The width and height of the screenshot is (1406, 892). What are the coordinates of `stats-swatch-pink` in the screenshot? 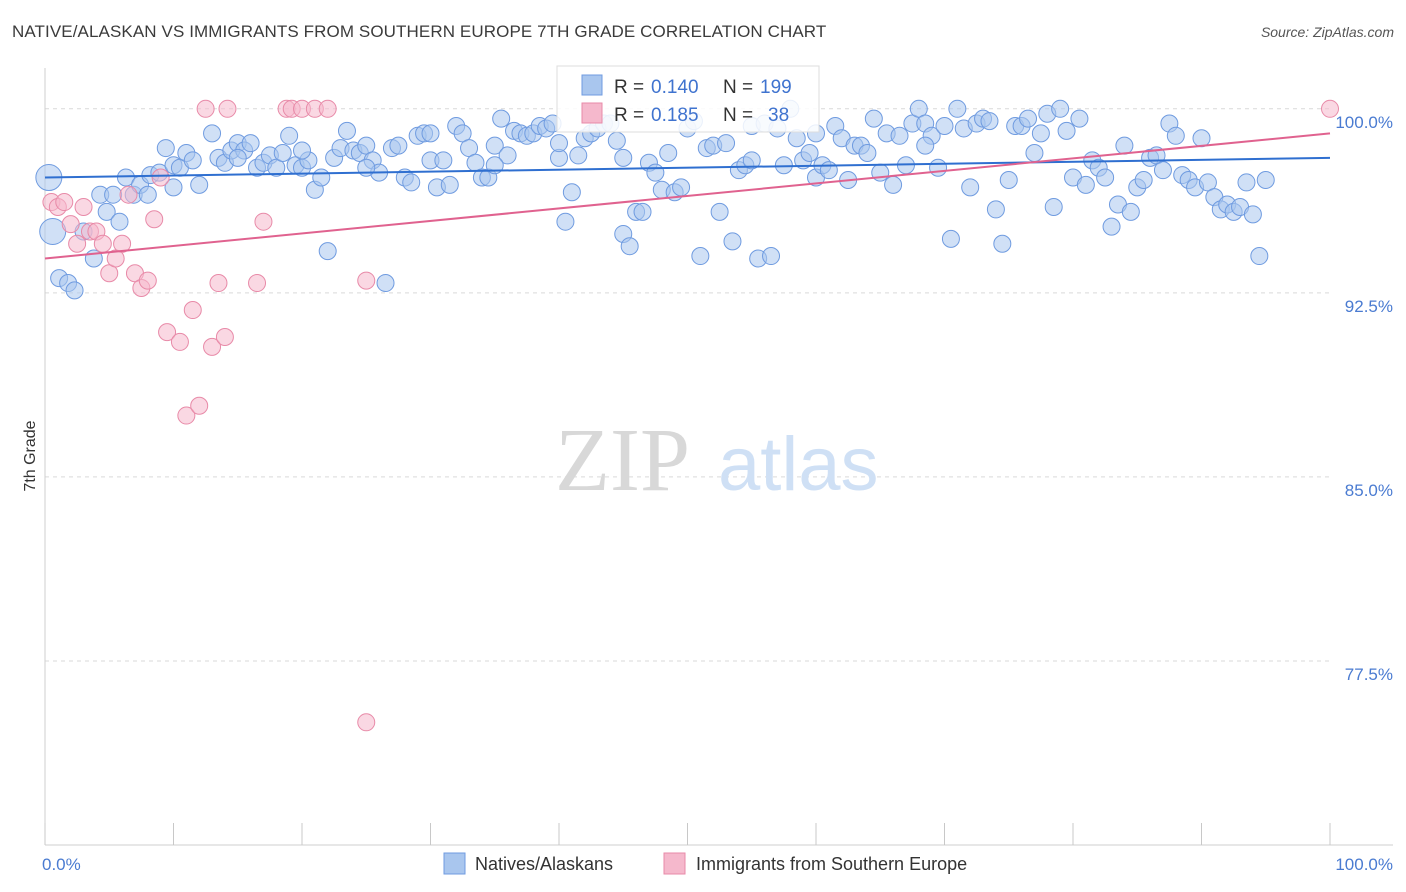 It's located at (592, 113).